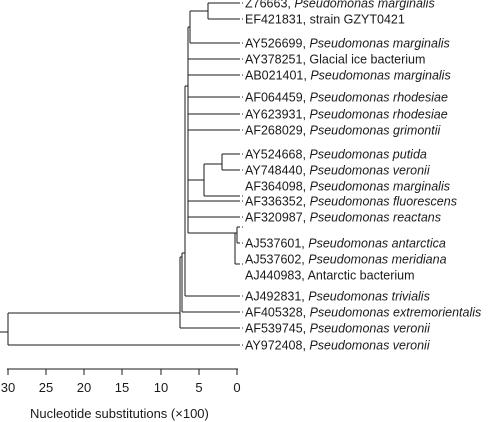 This screenshot has height=422, width=500. Describe the element at coordinates (277, 20) in the screenshot. I see `leaf-accession: EF421831,` at that location.